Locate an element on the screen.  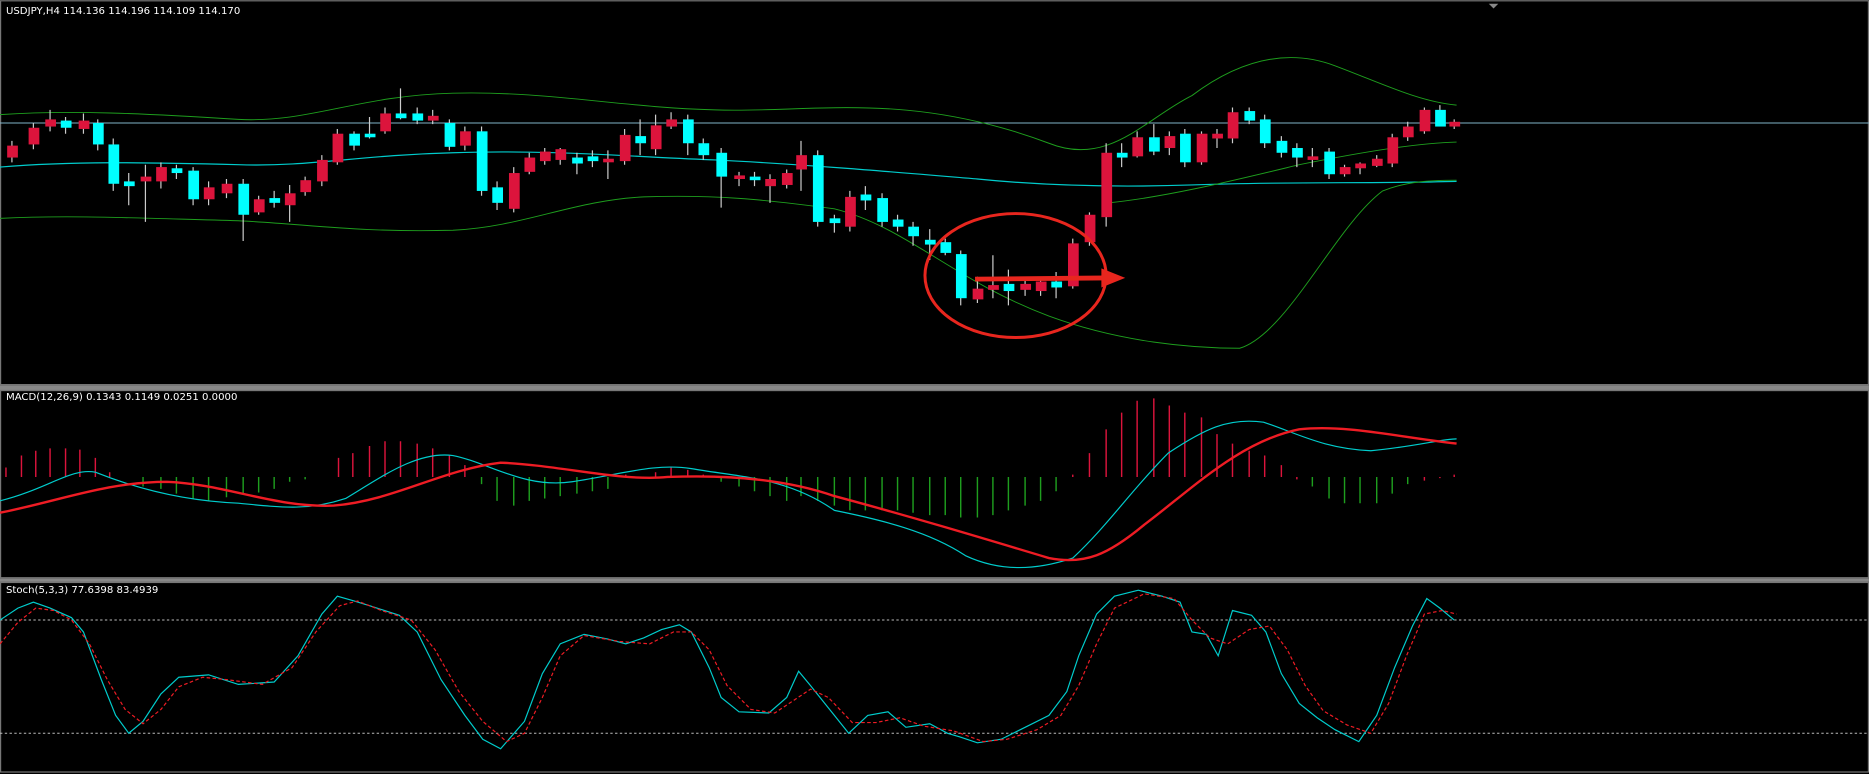
stoch-panel-label: Stoch(5,3,3) 77.6398 83.4939 is located at coordinates (82, 590).